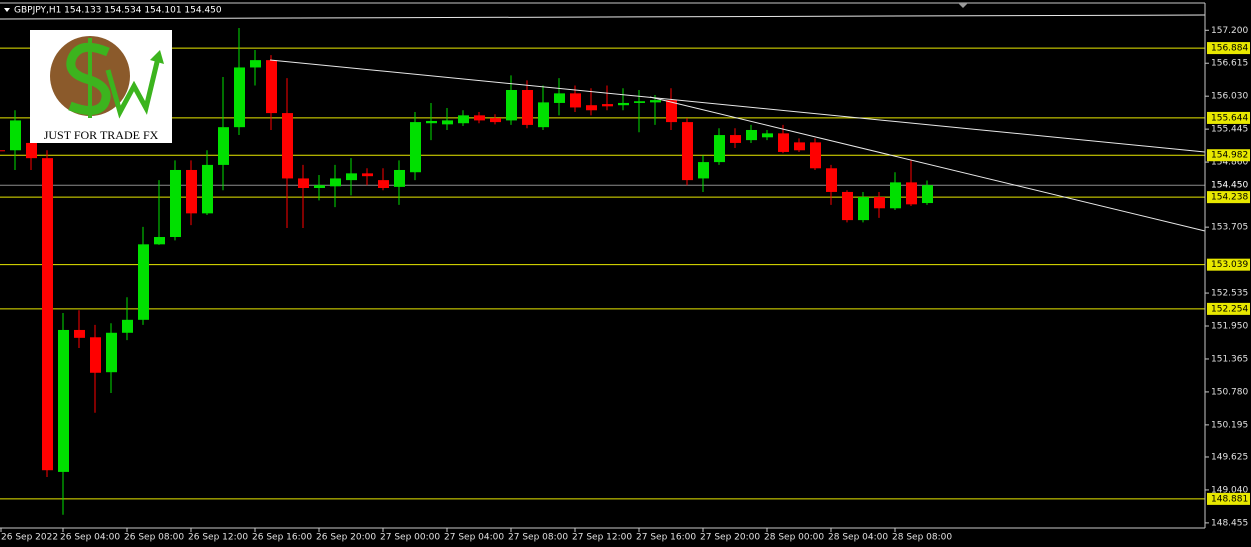  I want to click on y-tick-label: 149.625, so click(1229, 457).